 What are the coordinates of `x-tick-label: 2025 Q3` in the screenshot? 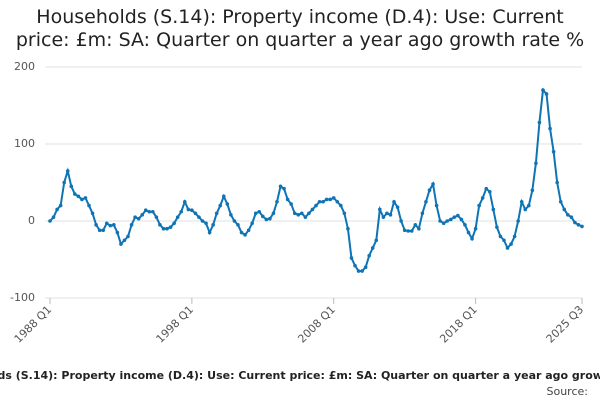 It's located at (565, 324).